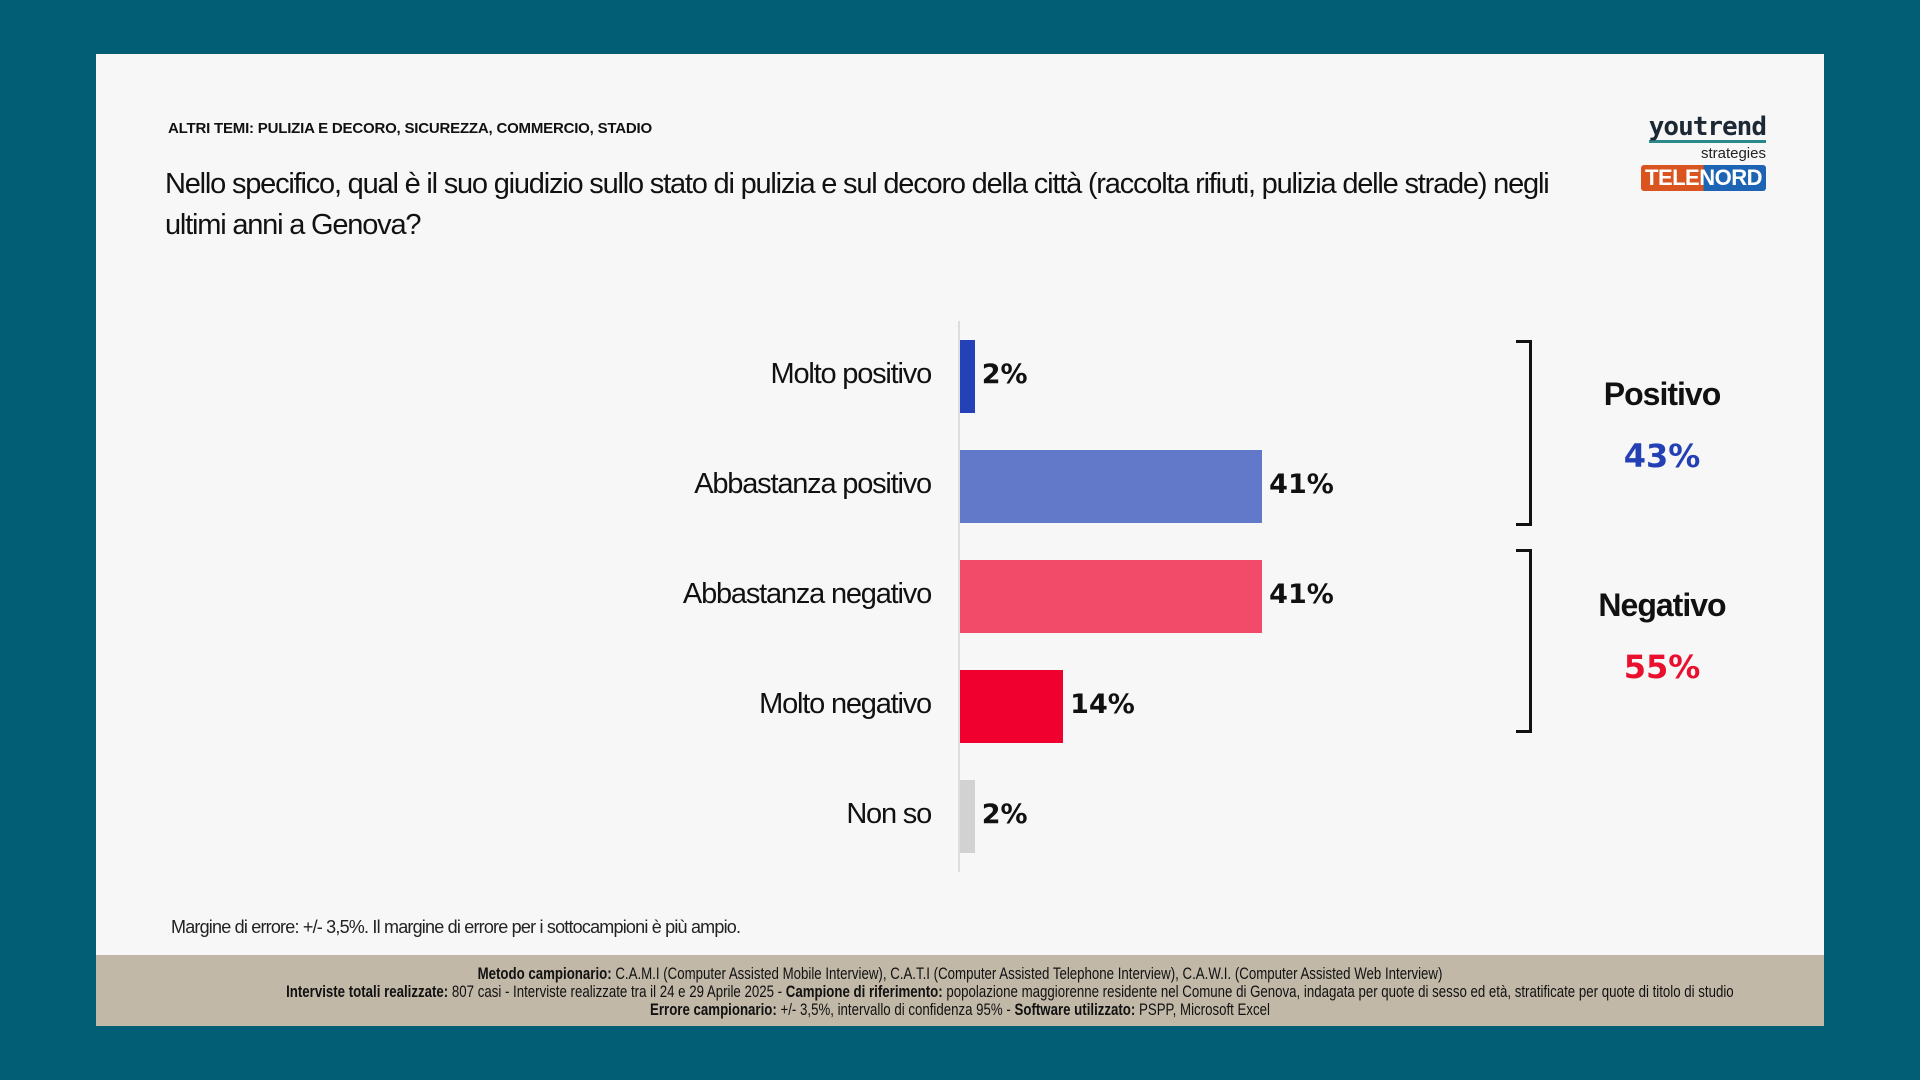 The width and height of the screenshot is (1920, 1080). I want to click on logo: youtrend strategies TELENORD, so click(1691, 151).